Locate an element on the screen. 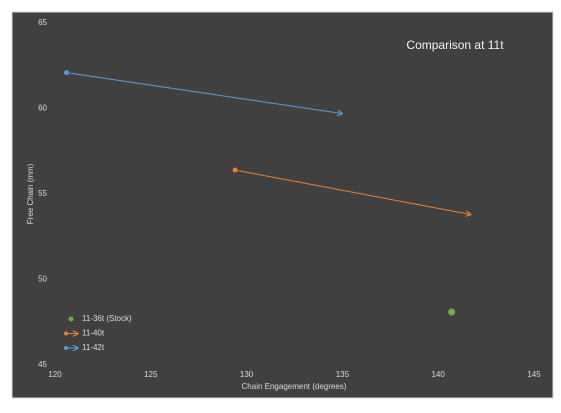 The height and width of the screenshot is (413, 561). y-axis-title: Free Chain (mm) is located at coordinates (30, 193).